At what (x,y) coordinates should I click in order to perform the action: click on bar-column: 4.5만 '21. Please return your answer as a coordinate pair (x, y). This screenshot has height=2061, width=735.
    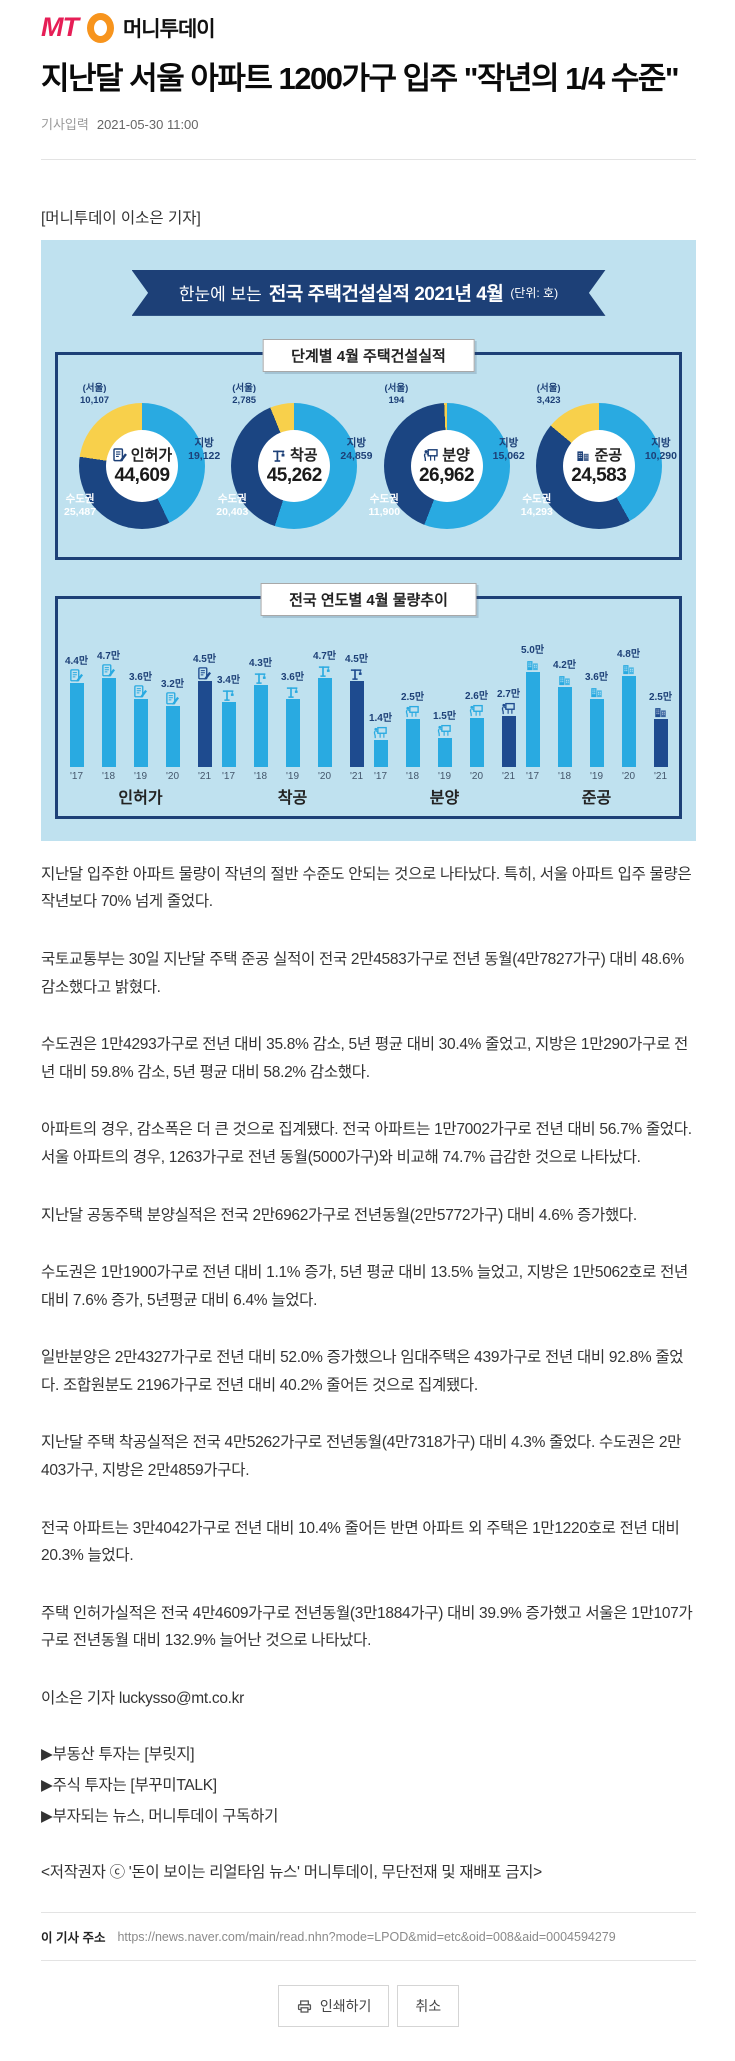
    Looking at the image, I should click on (356, 716).